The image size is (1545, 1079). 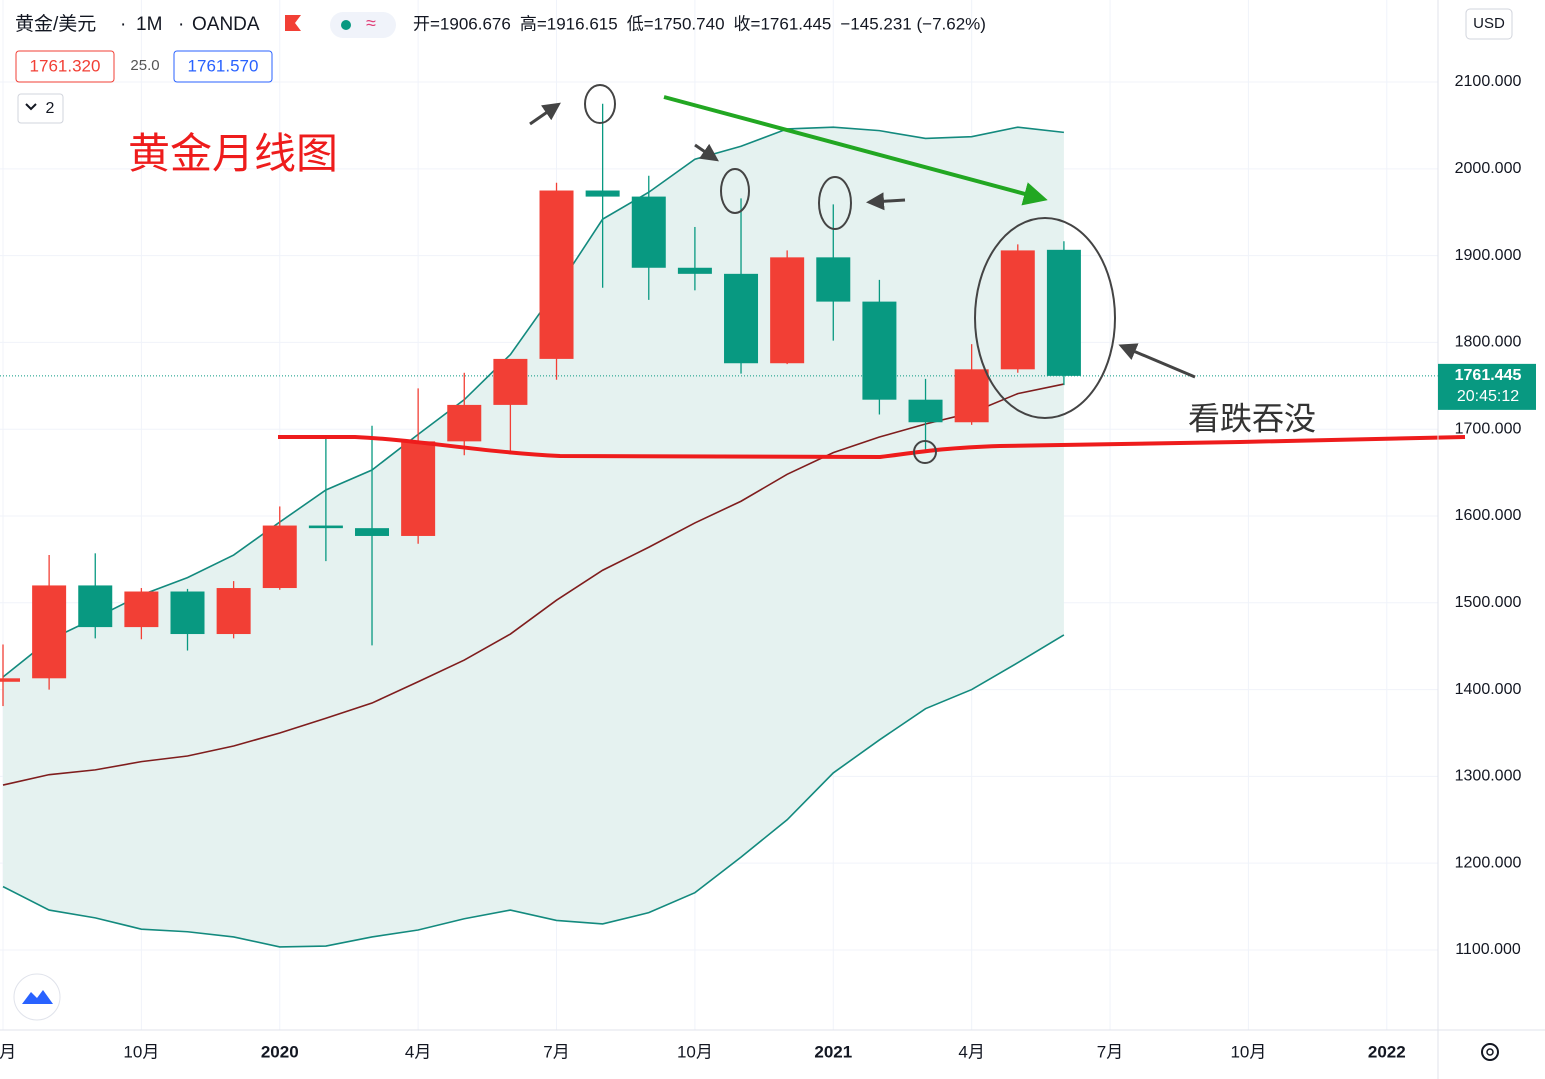 I want to click on spread: 25.0, so click(x=144, y=65).